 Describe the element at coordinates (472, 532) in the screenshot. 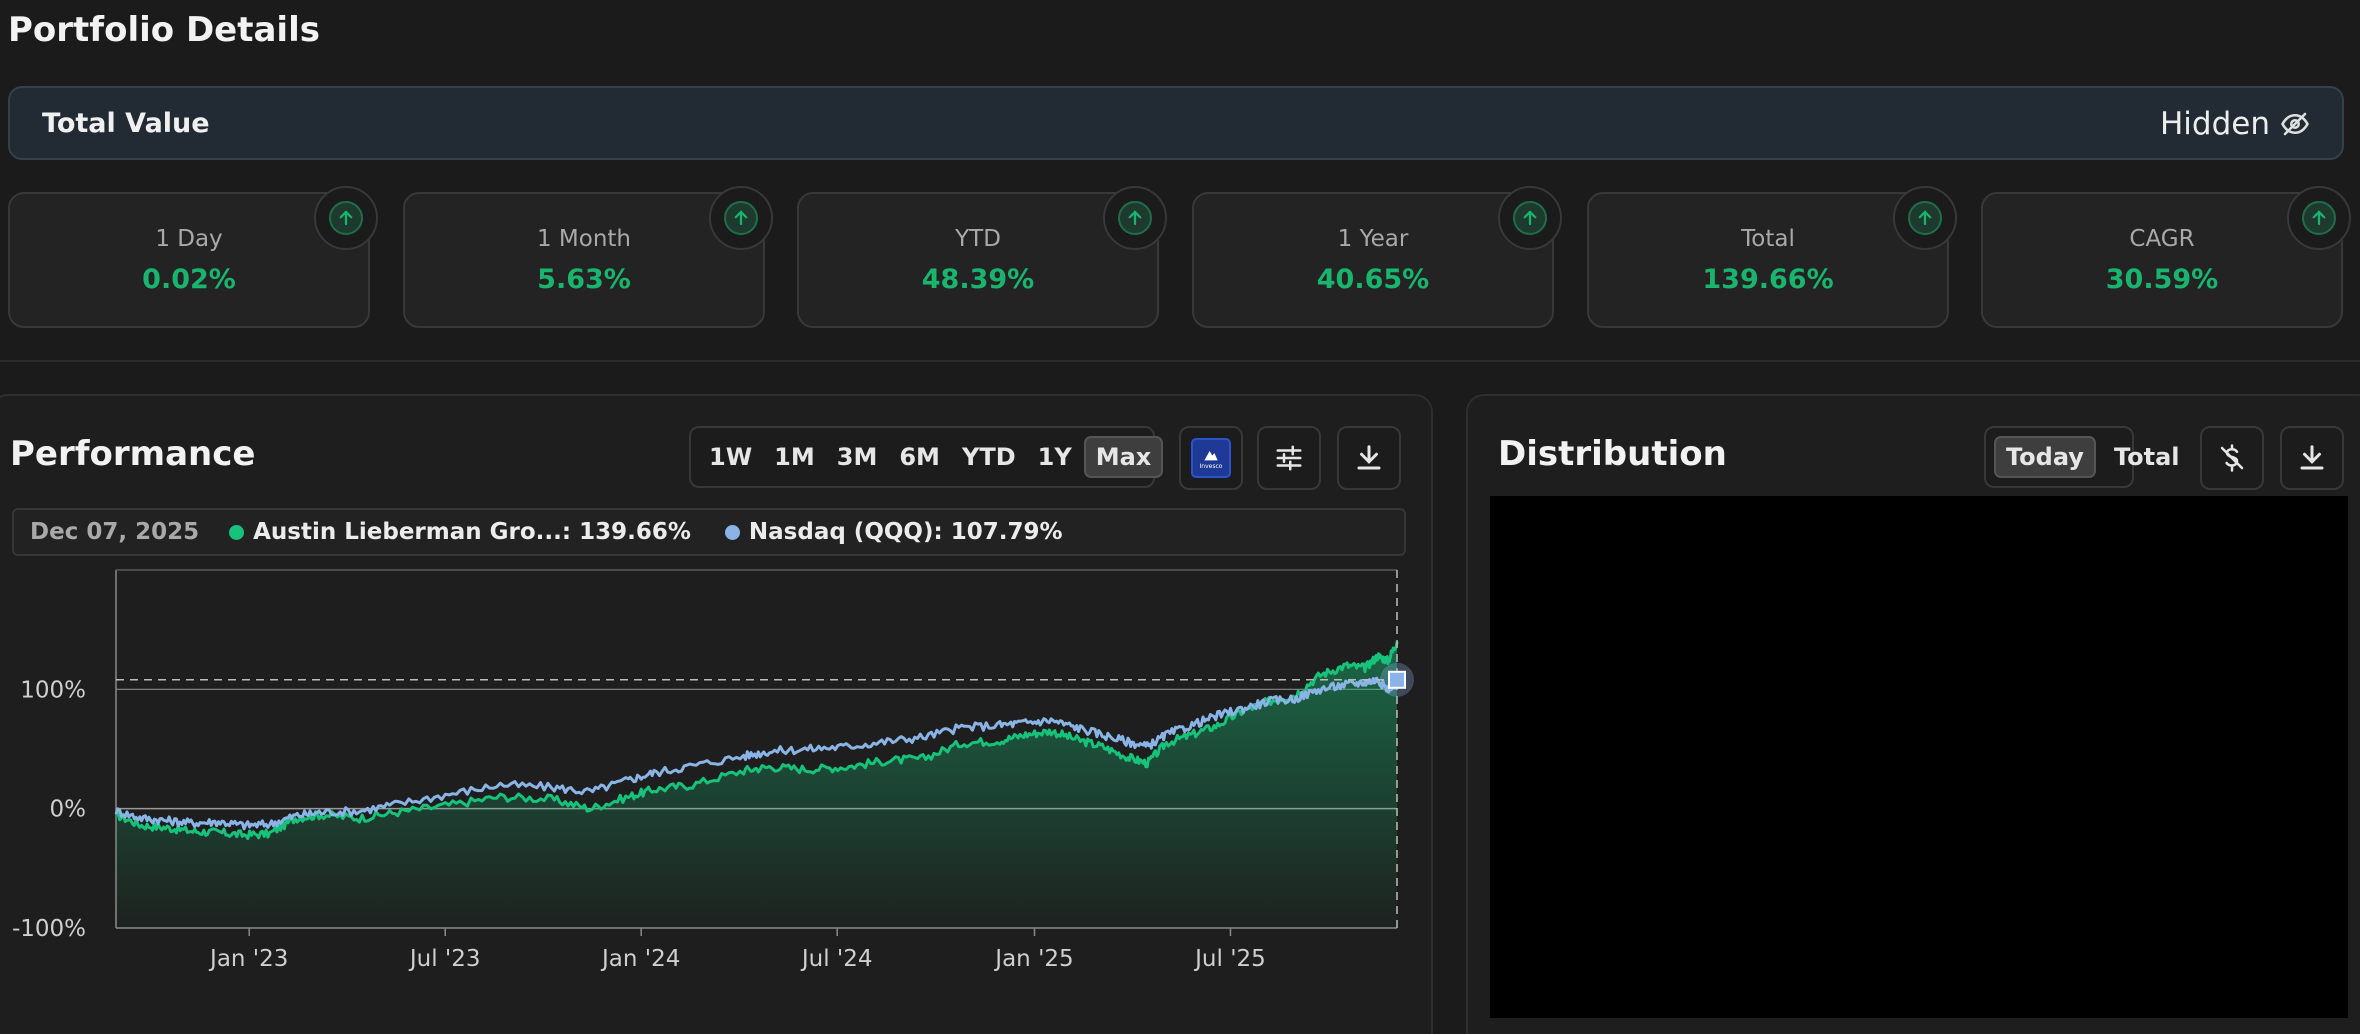

I see `legend-label-portfolio: Austin Lieberman Gro...: 139.66%` at that location.